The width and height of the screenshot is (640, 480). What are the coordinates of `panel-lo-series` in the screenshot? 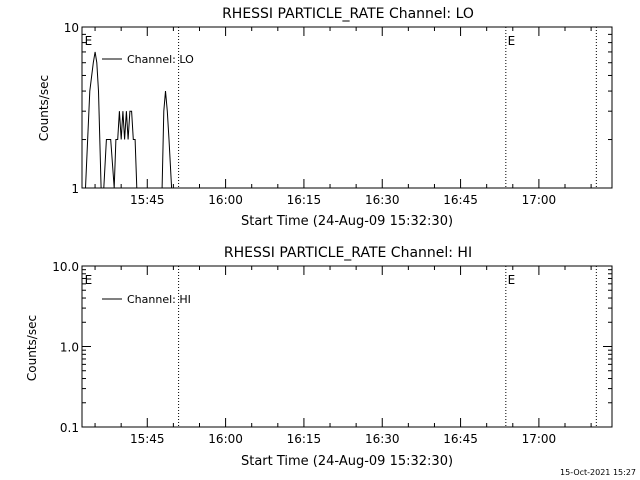 It's located at (129, 120).